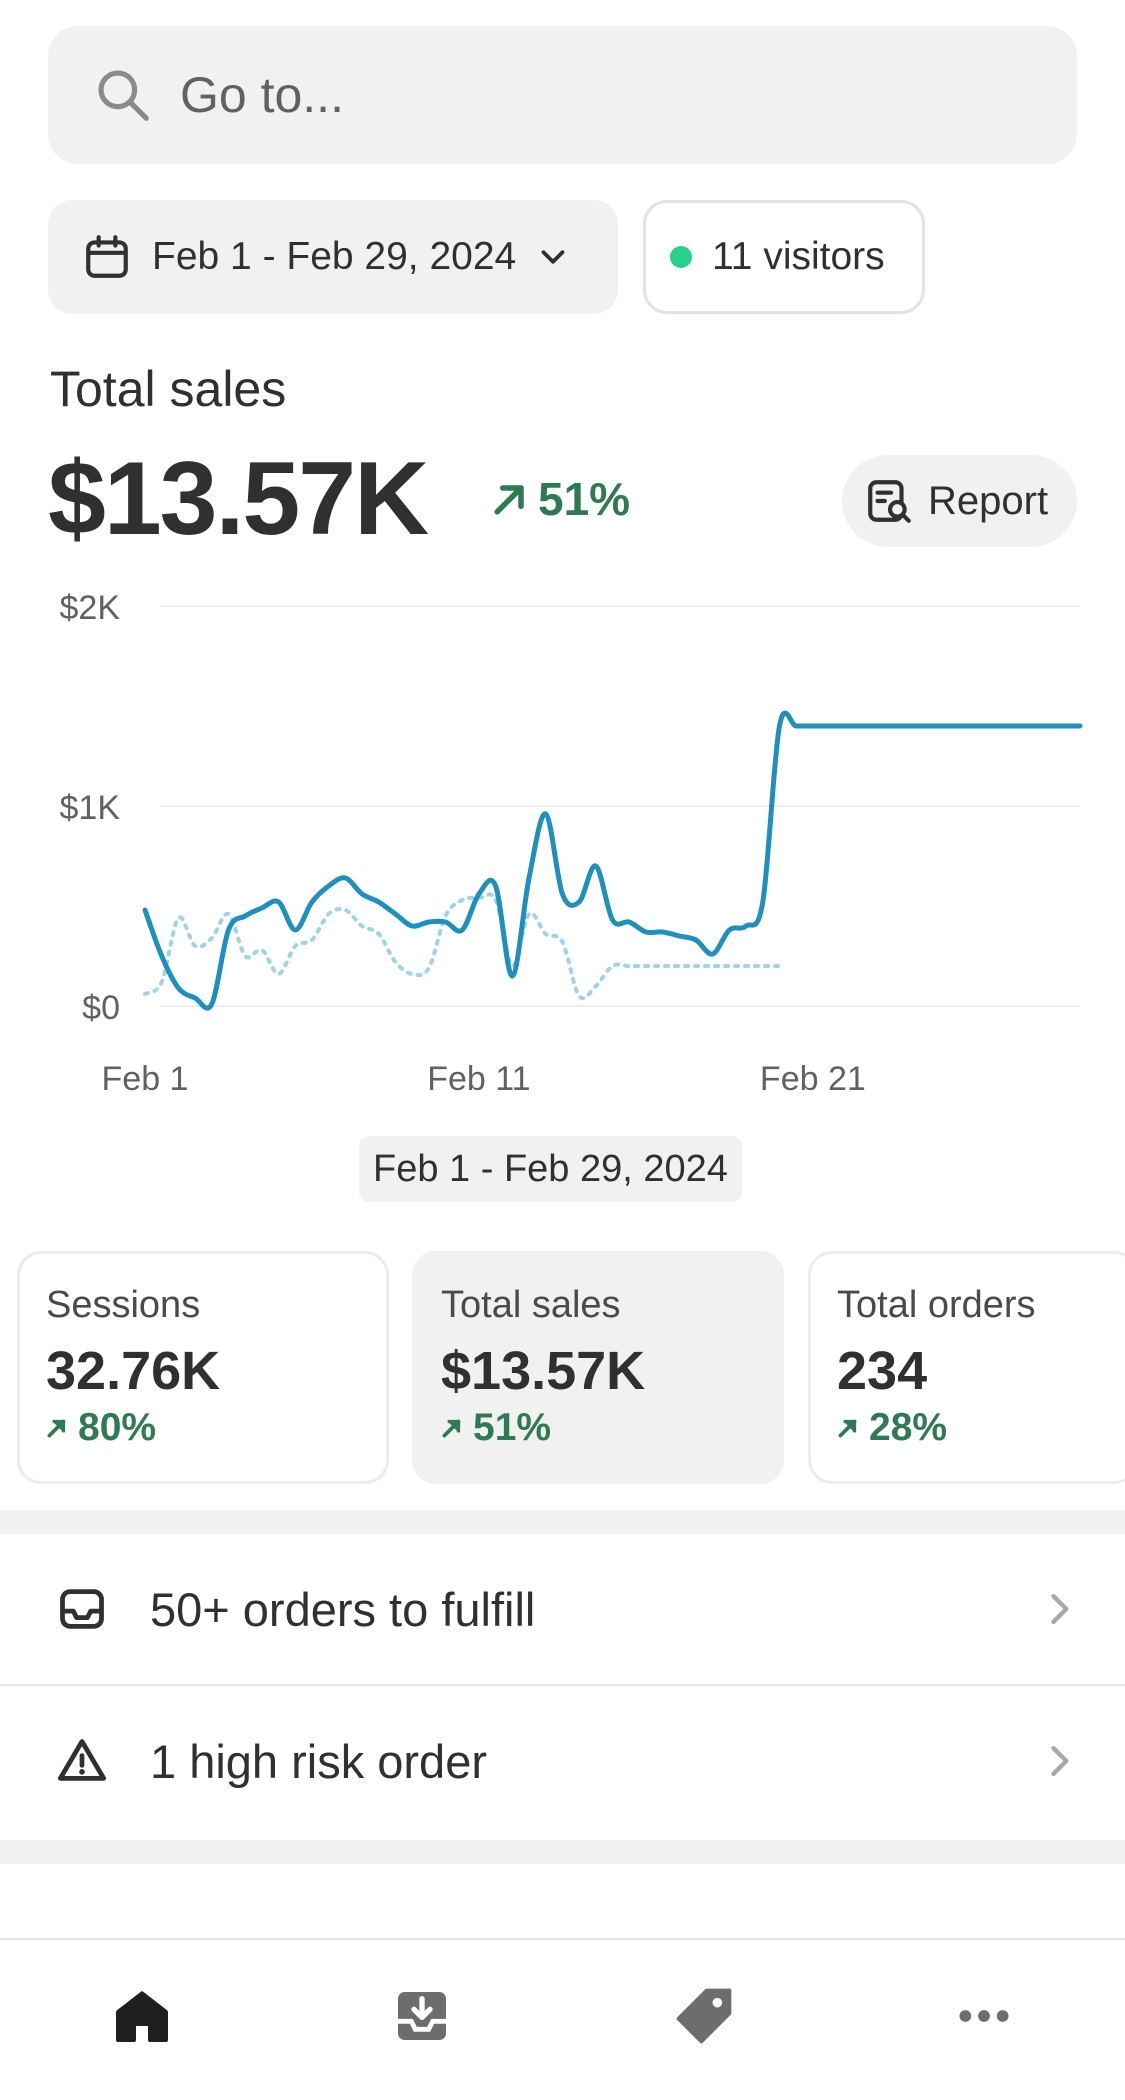 The height and width of the screenshot is (2100, 1125). I want to click on total-sales-title: Total sales, so click(168, 389).